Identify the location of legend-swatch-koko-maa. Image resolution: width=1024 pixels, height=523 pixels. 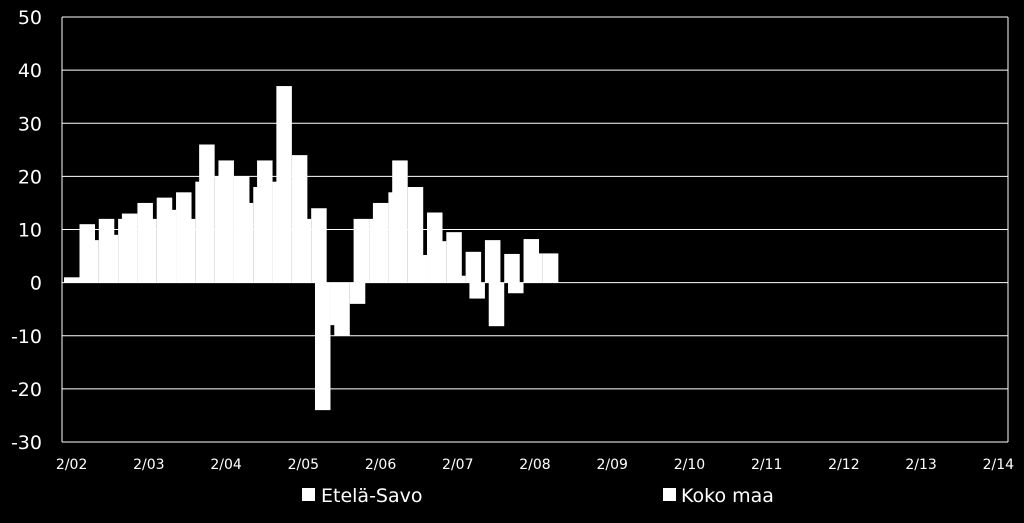
(669, 494).